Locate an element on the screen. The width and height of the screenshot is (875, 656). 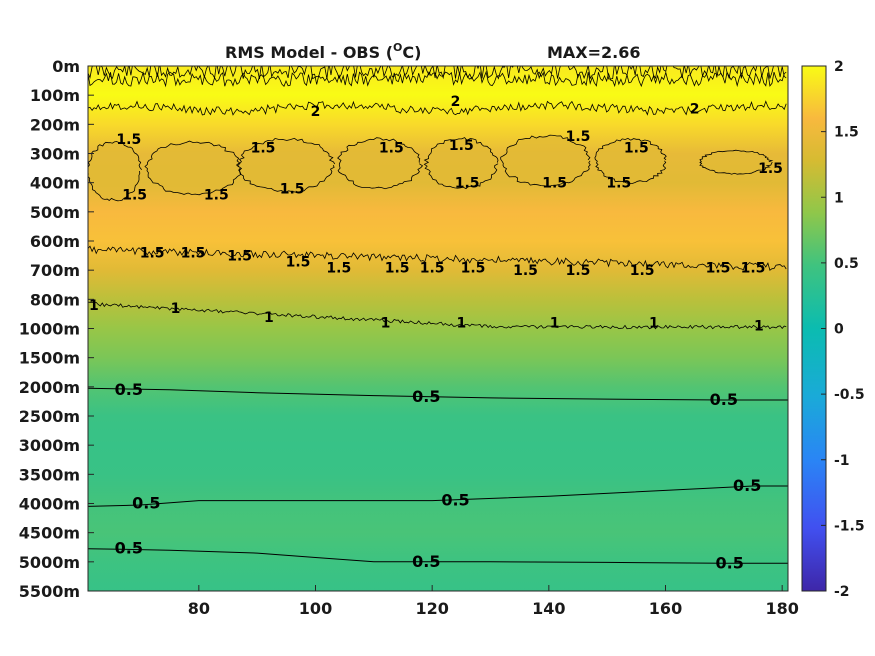
x-tick-label: 80 is located at coordinates (199, 608).